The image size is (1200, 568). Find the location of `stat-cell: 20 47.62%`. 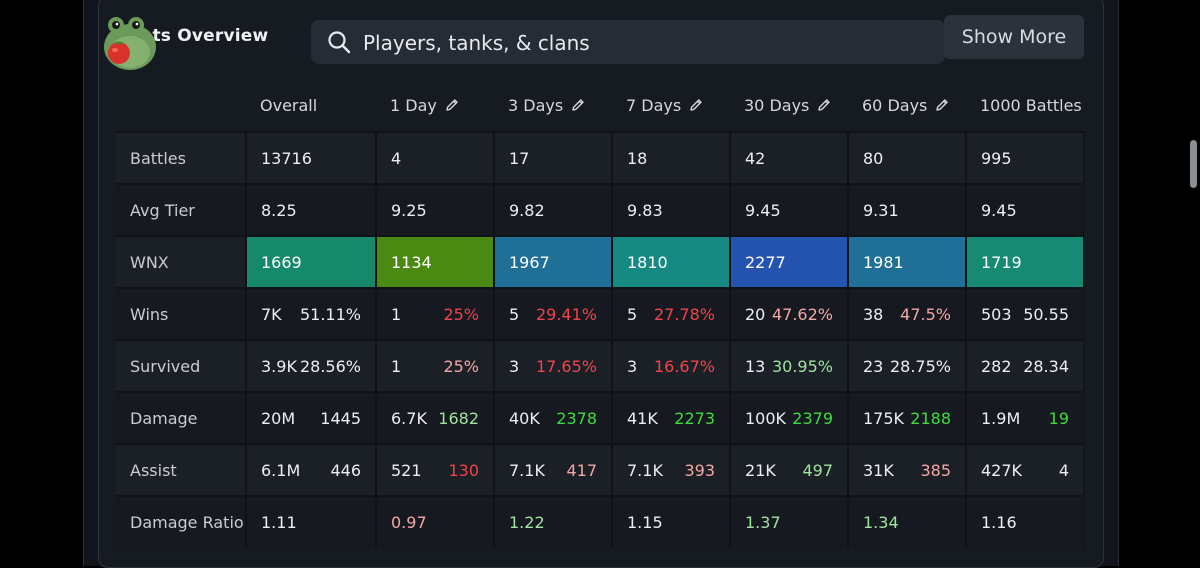

stat-cell: 20 47.62% is located at coordinates (789, 313).